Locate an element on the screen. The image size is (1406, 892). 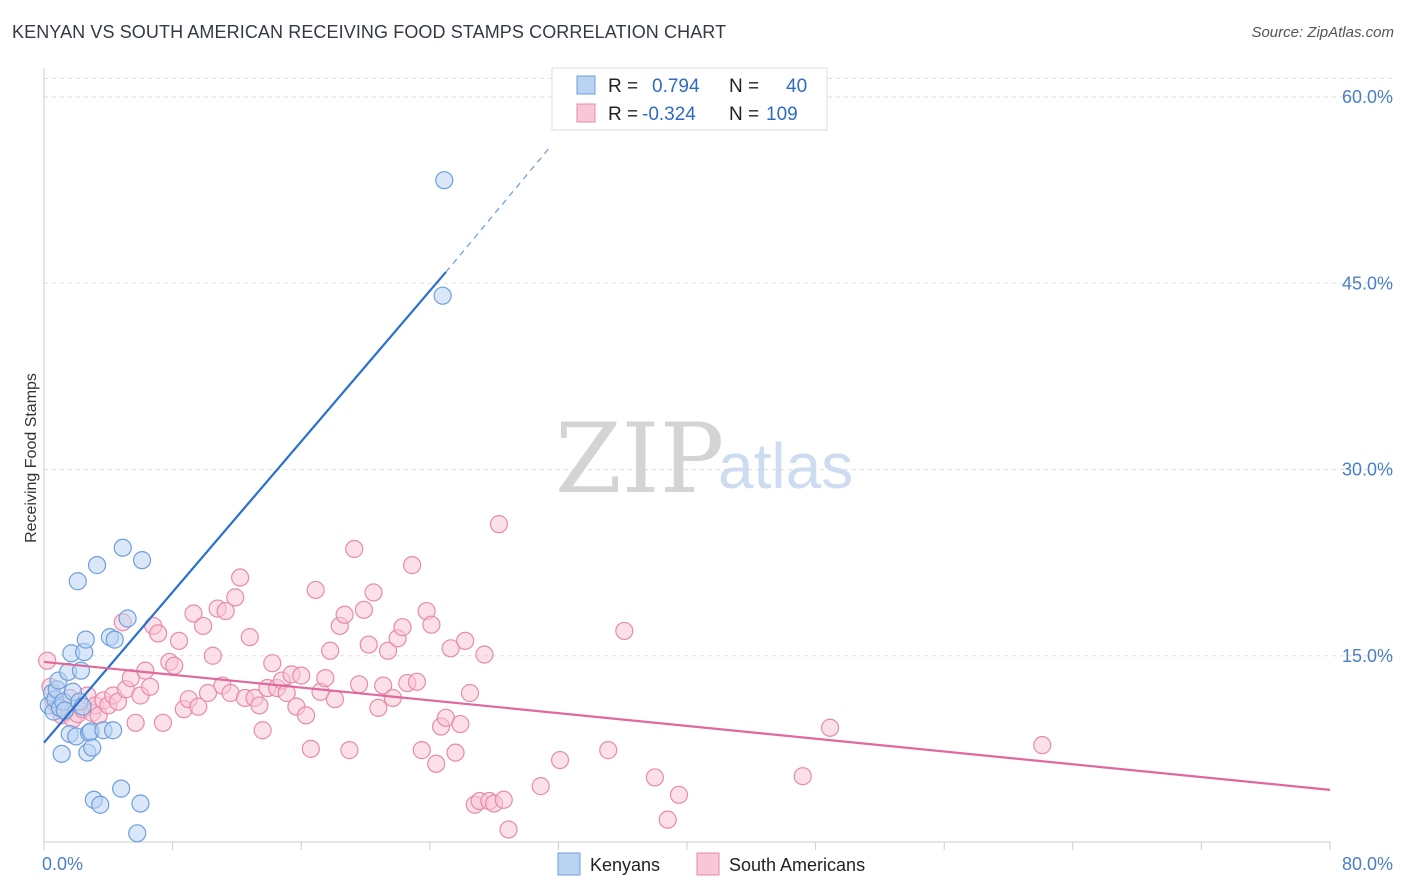
bottom-legend-swatch-south-americans is located at coordinates (708, 864).